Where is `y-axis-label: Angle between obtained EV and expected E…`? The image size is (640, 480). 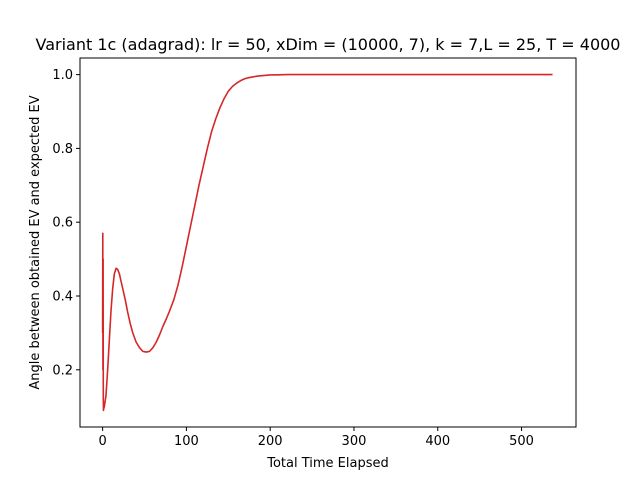 y-axis-label: Angle between obtained EV and expected E… is located at coordinates (35, 242).